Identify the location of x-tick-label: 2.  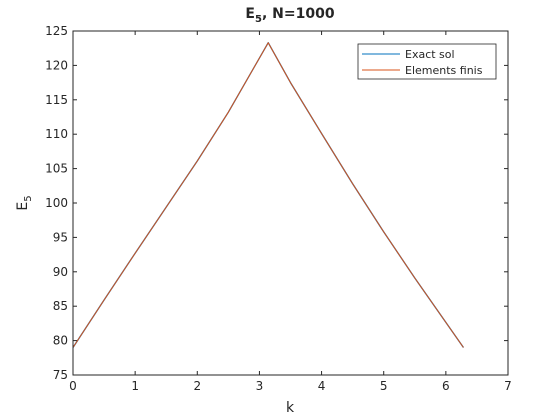
(197, 386).